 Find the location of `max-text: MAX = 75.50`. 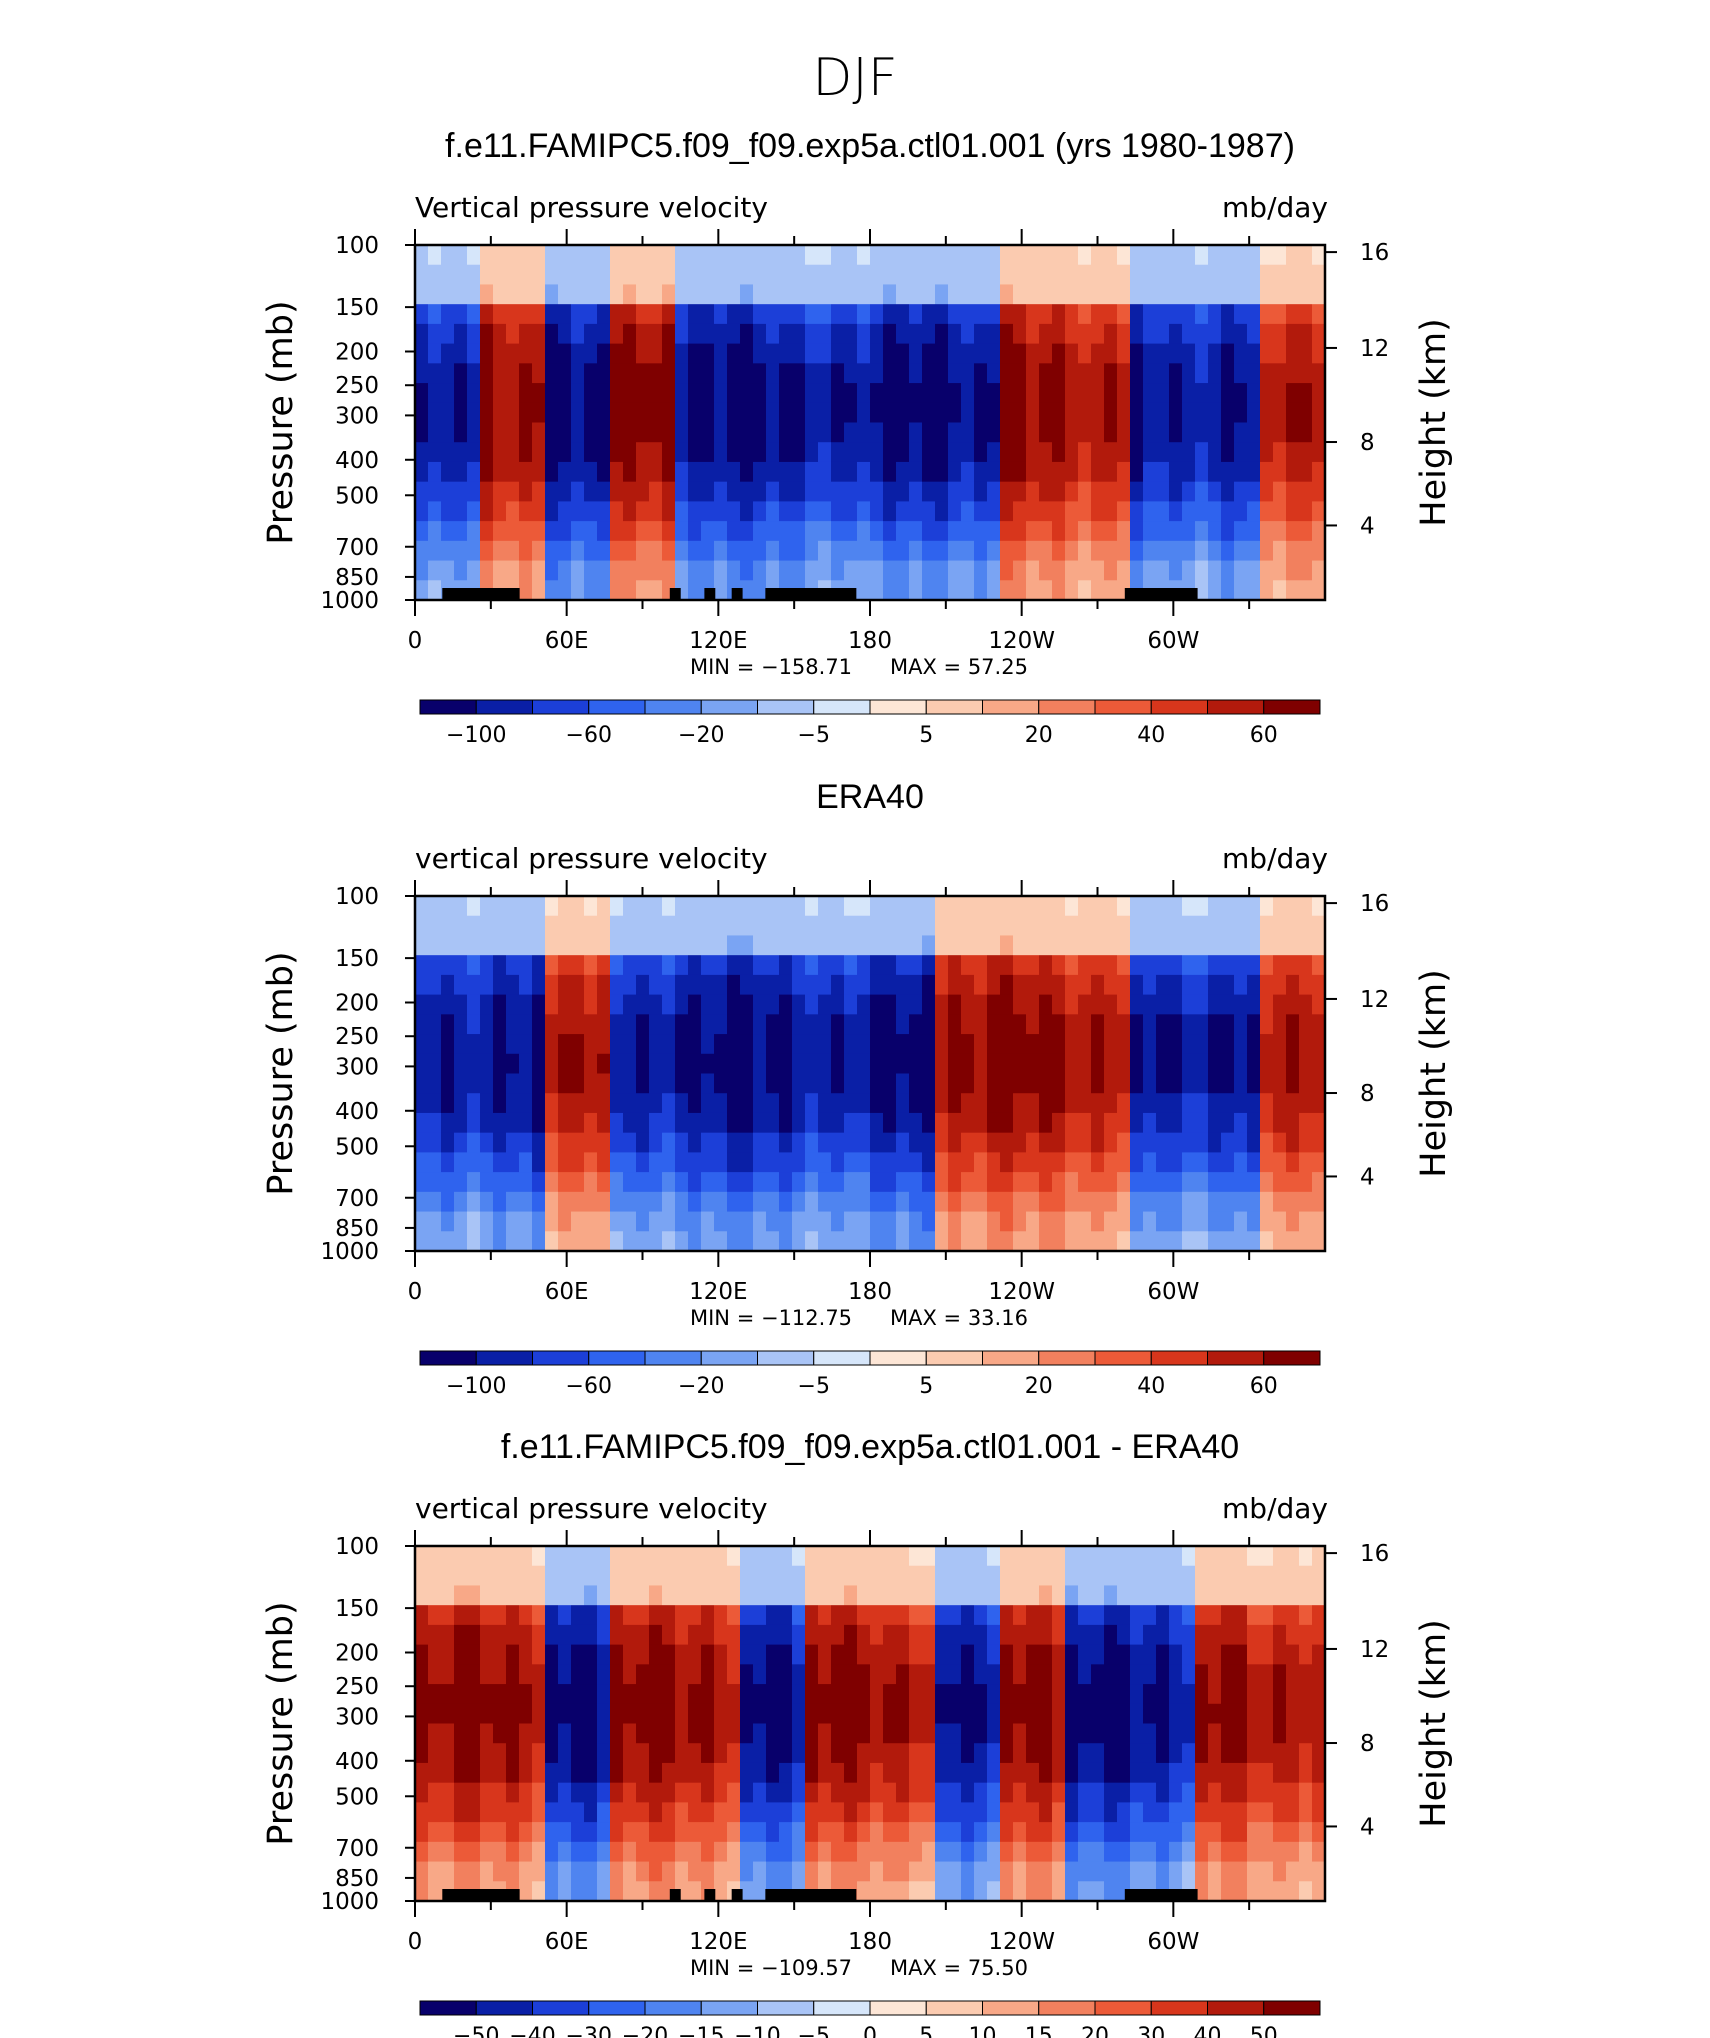

max-text: MAX = 75.50 is located at coordinates (959, 1968).